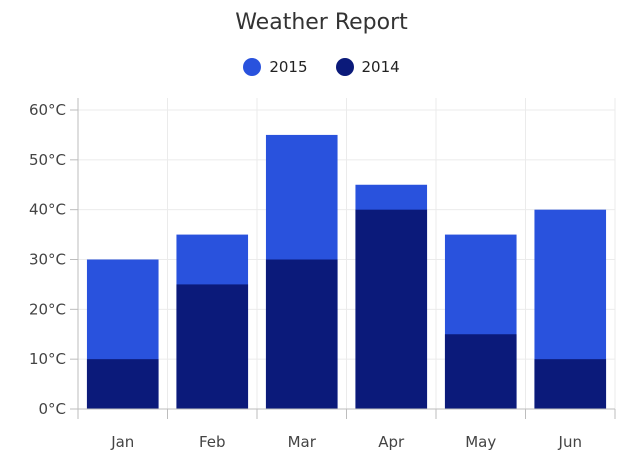  What do you see at coordinates (570, 384) in the screenshot?
I see `bar-2014-jun` at bounding box center [570, 384].